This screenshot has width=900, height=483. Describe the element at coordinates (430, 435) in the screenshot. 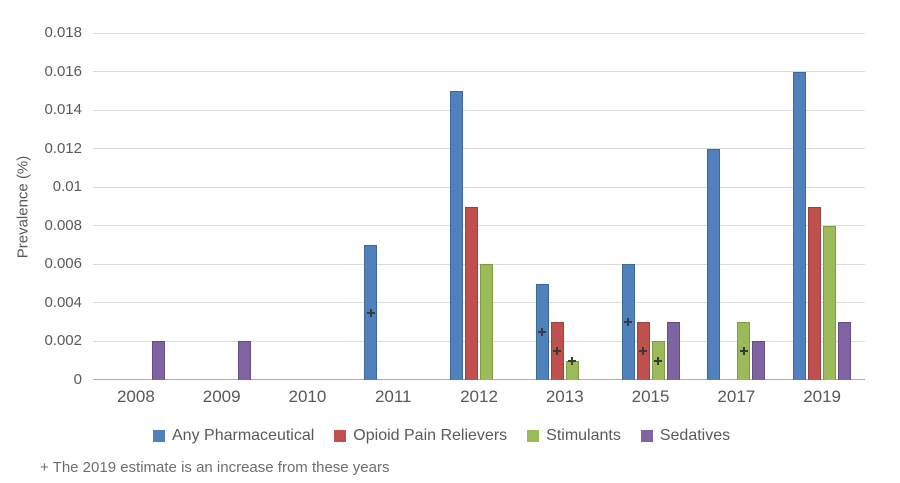

I see `legend-label-opioid-pain-relievers: Opioid Pain Relievers` at that location.